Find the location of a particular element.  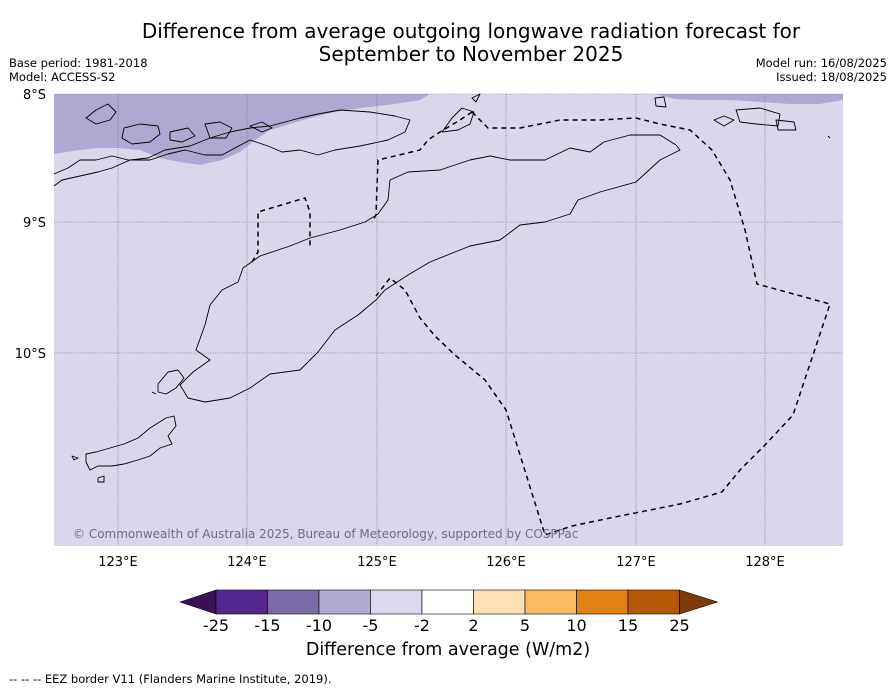

islands-northeast is located at coordinates (742, 117).